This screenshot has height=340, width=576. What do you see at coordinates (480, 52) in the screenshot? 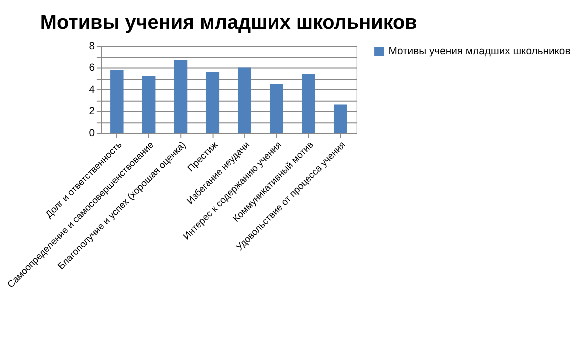
I see `legend-label: Мотивы учения младших школьников` at bounding box center [480, 52].